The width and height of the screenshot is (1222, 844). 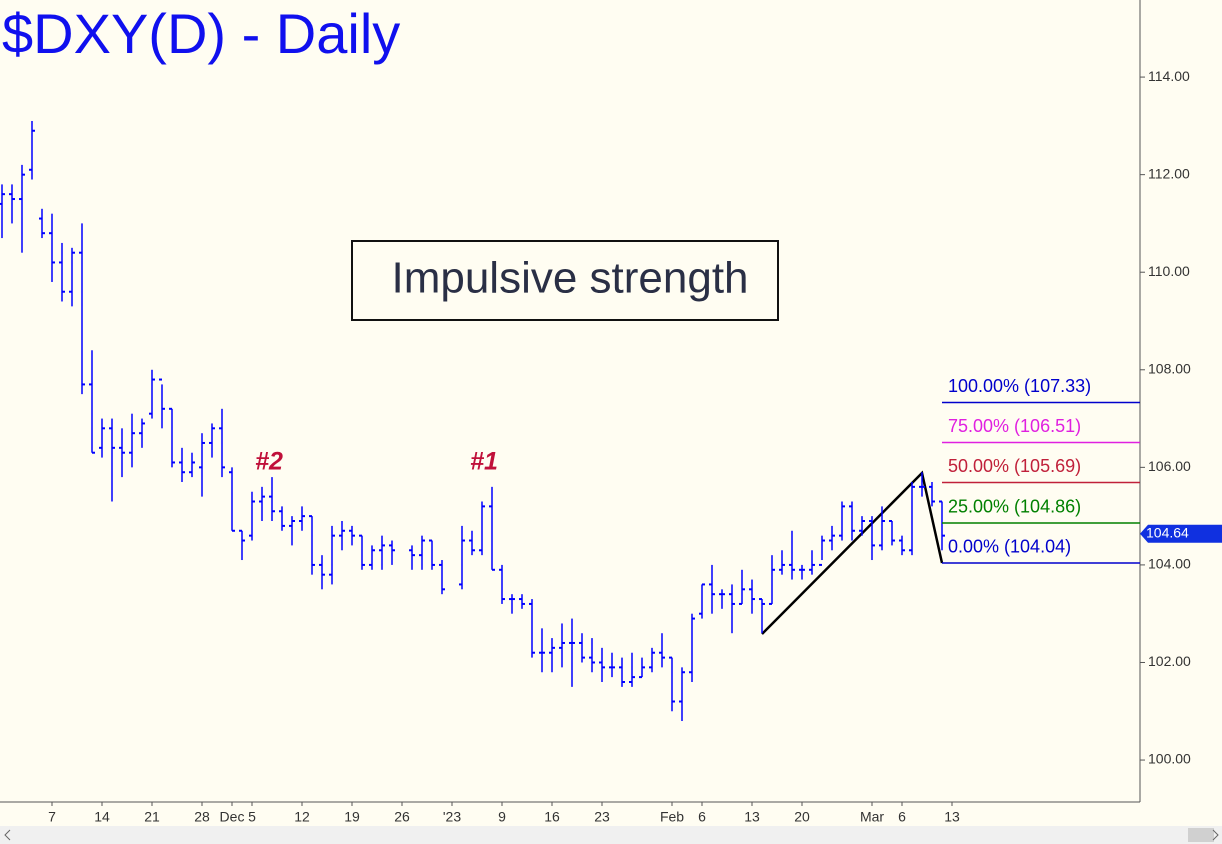 I want to click on x-tick-label: 19, so click(x=352, y=817).